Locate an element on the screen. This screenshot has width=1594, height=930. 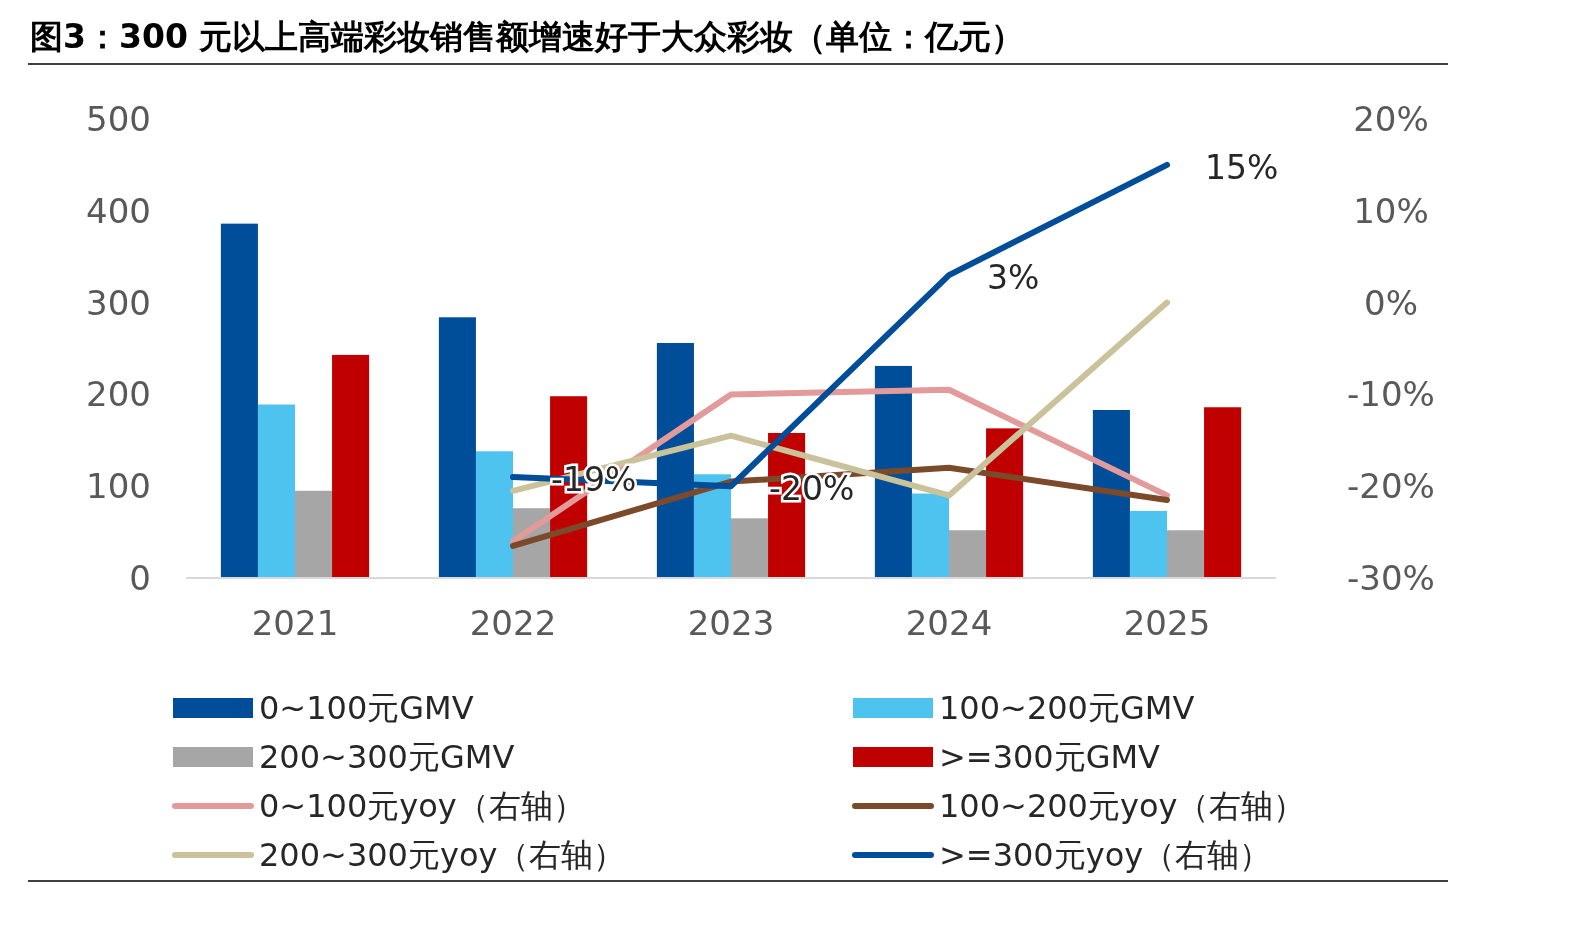
x-tick-label: 2024 is located at coordinates (949, 623).